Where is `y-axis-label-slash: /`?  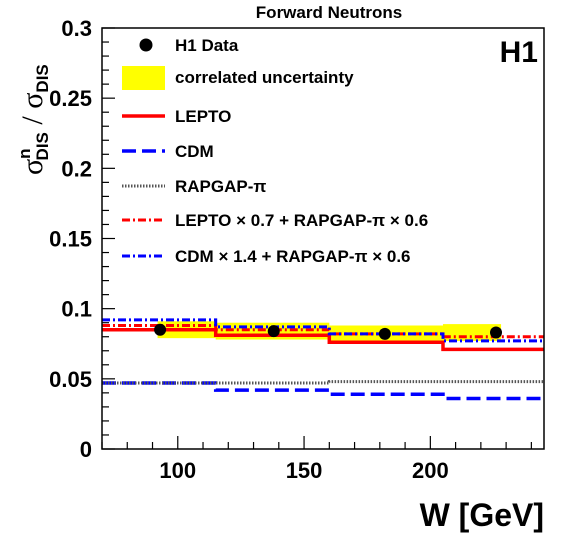 y-axis-label-slash: / is located at coordinates (32, 120).